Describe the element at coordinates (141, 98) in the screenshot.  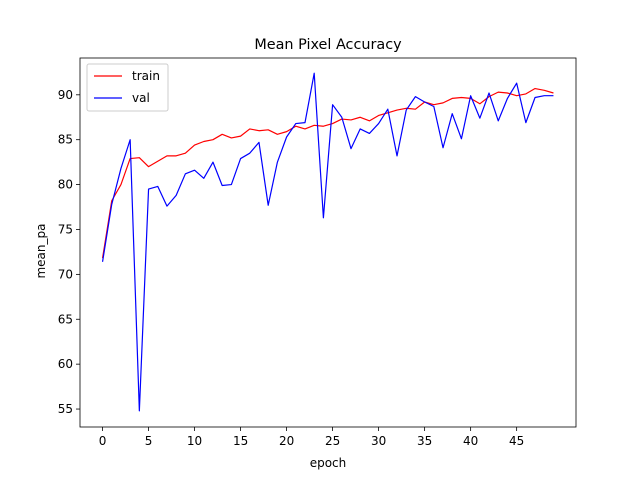
I see `legend-label-val: val` at that location.